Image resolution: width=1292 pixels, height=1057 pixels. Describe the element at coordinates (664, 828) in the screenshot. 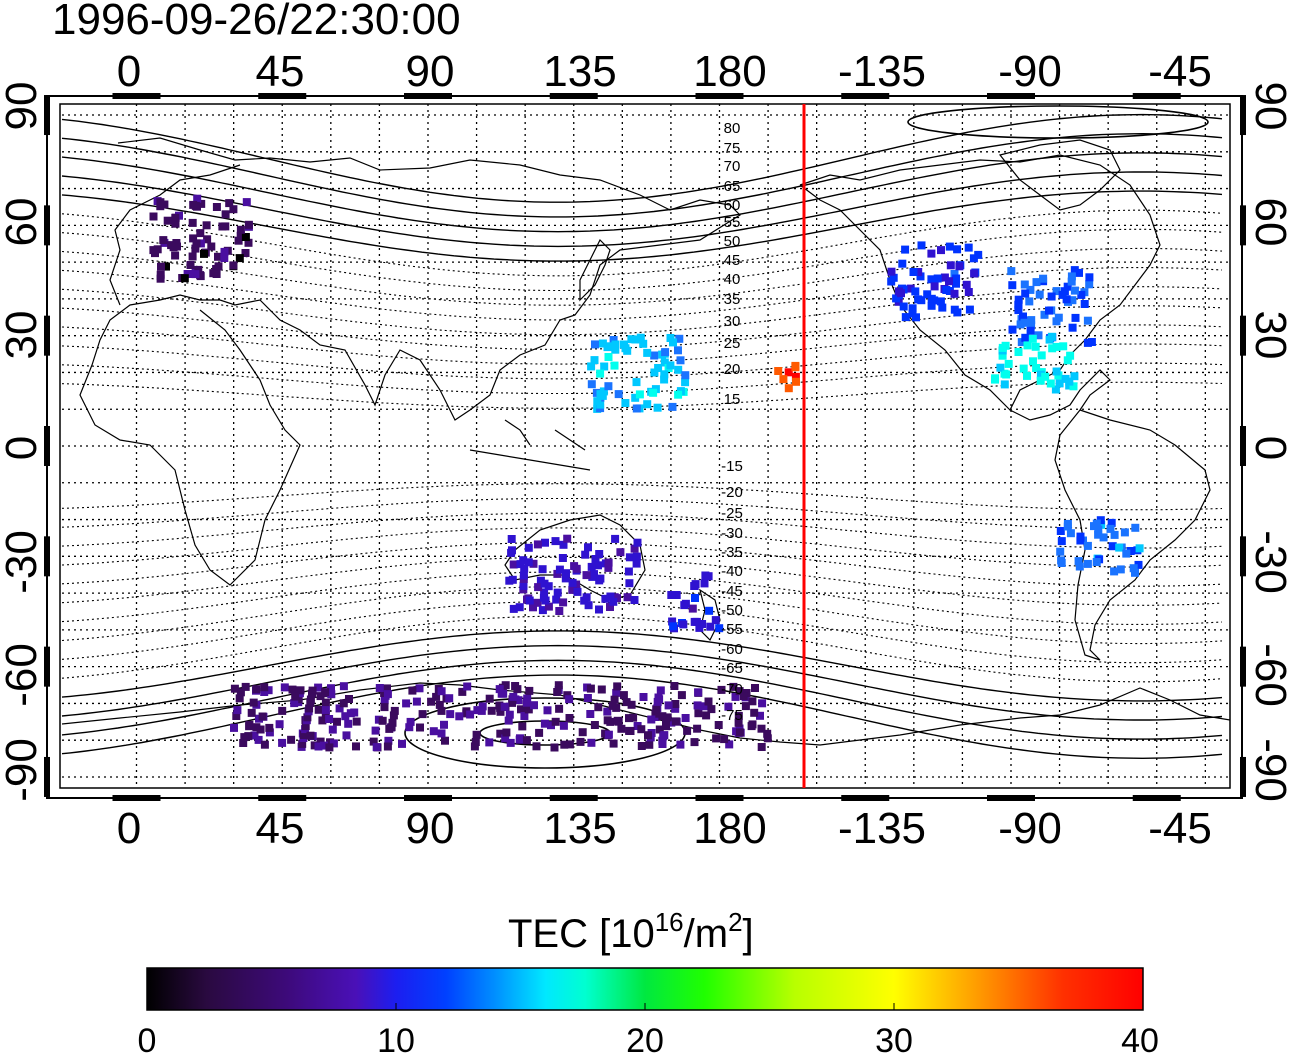

I see `bottom-longitude-tick-labels: 0 45 90 135 180 -135 -90 -45` at that location.